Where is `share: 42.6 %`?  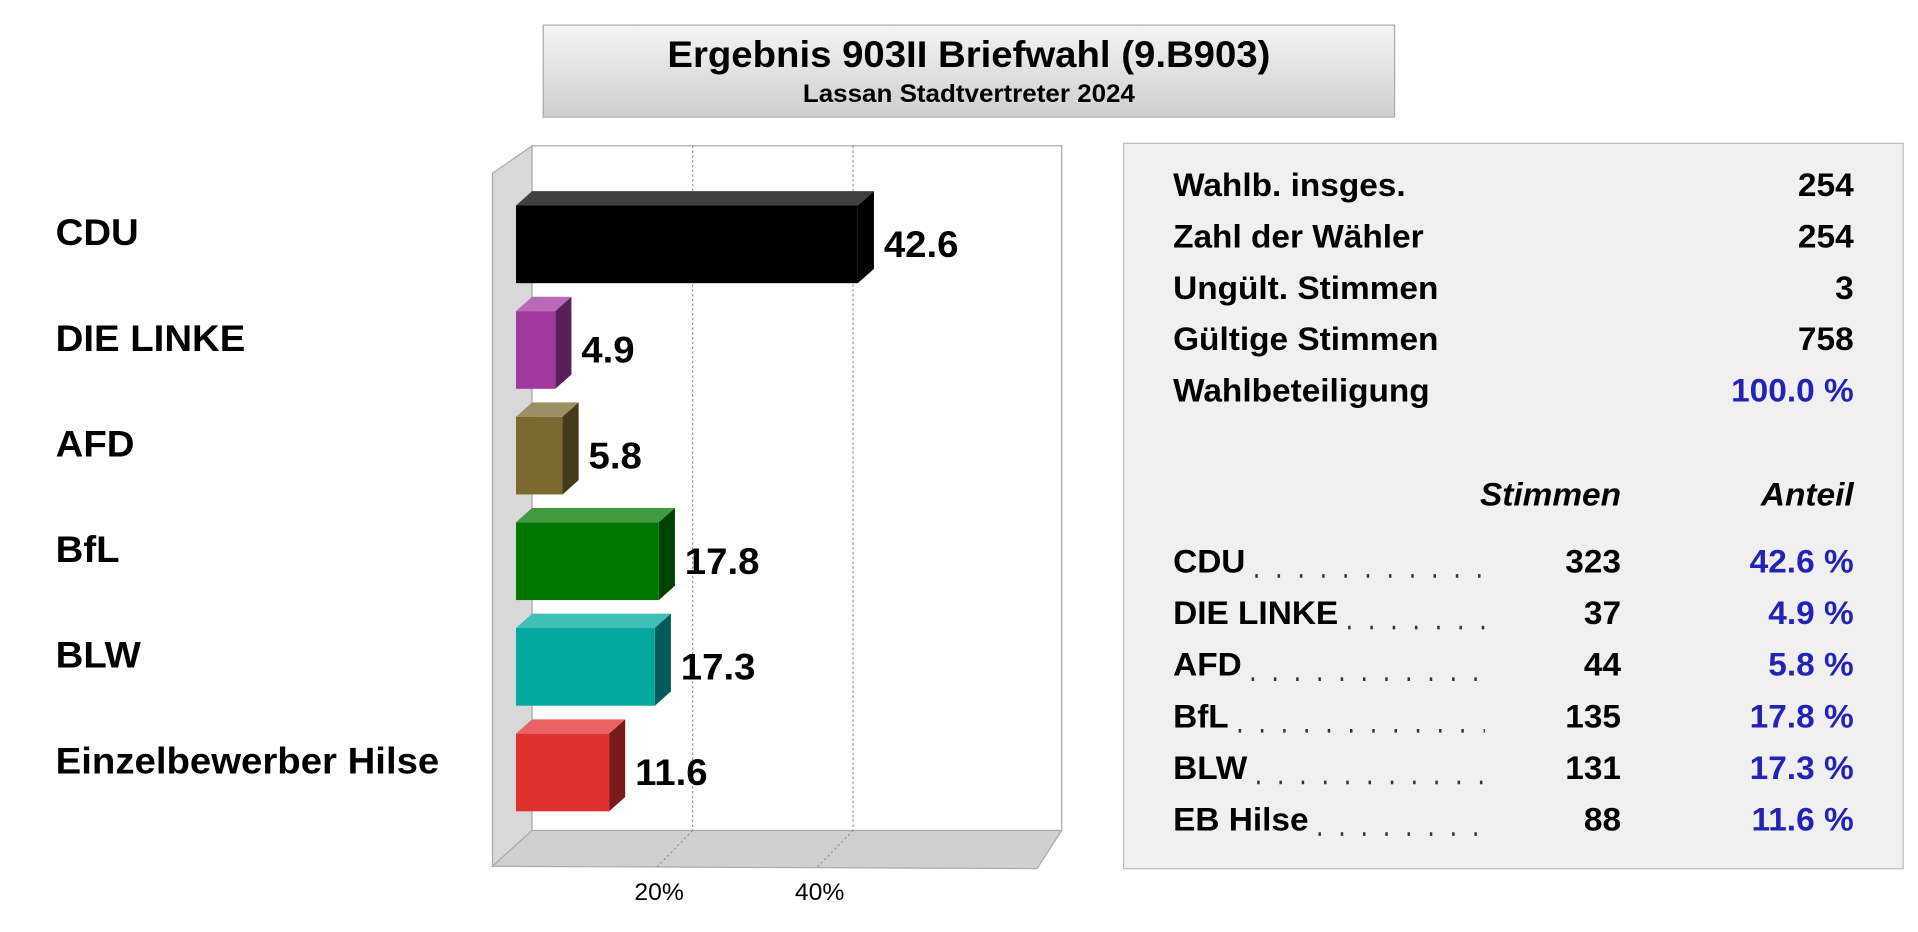
share: 42.6 % is located at coordinates (1802, 561).